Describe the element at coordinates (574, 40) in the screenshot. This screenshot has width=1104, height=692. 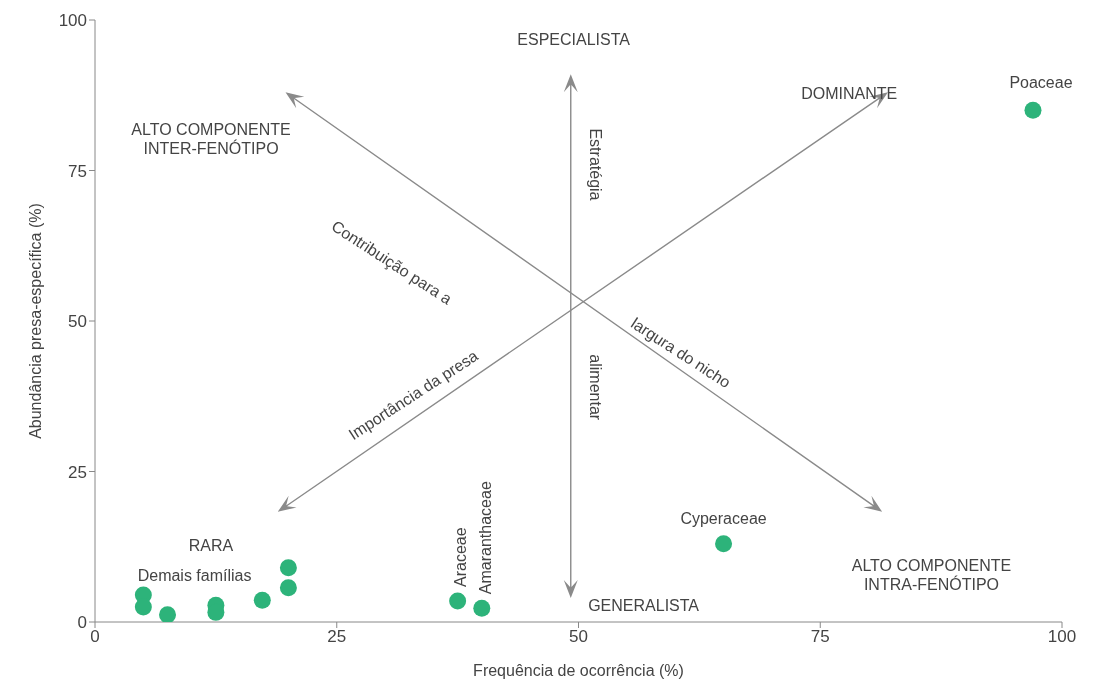
I see `annotation: ESPECIALISTA` at that location.